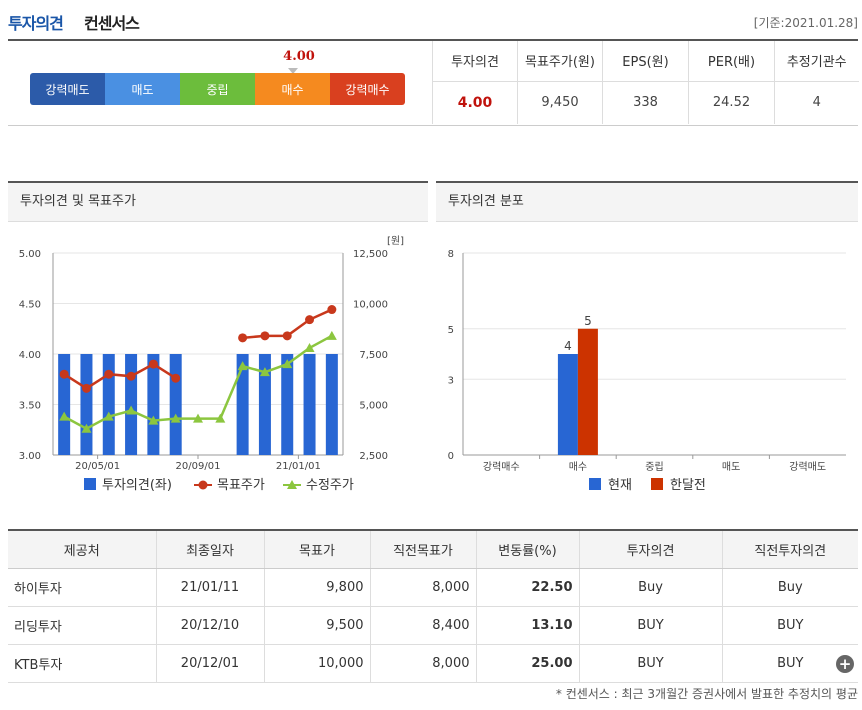 The image size is (862, 710). What do you see at coordinates (650, 587) in the screenshot?
I see `opinion: Buy` at bounding box center [650, 587].